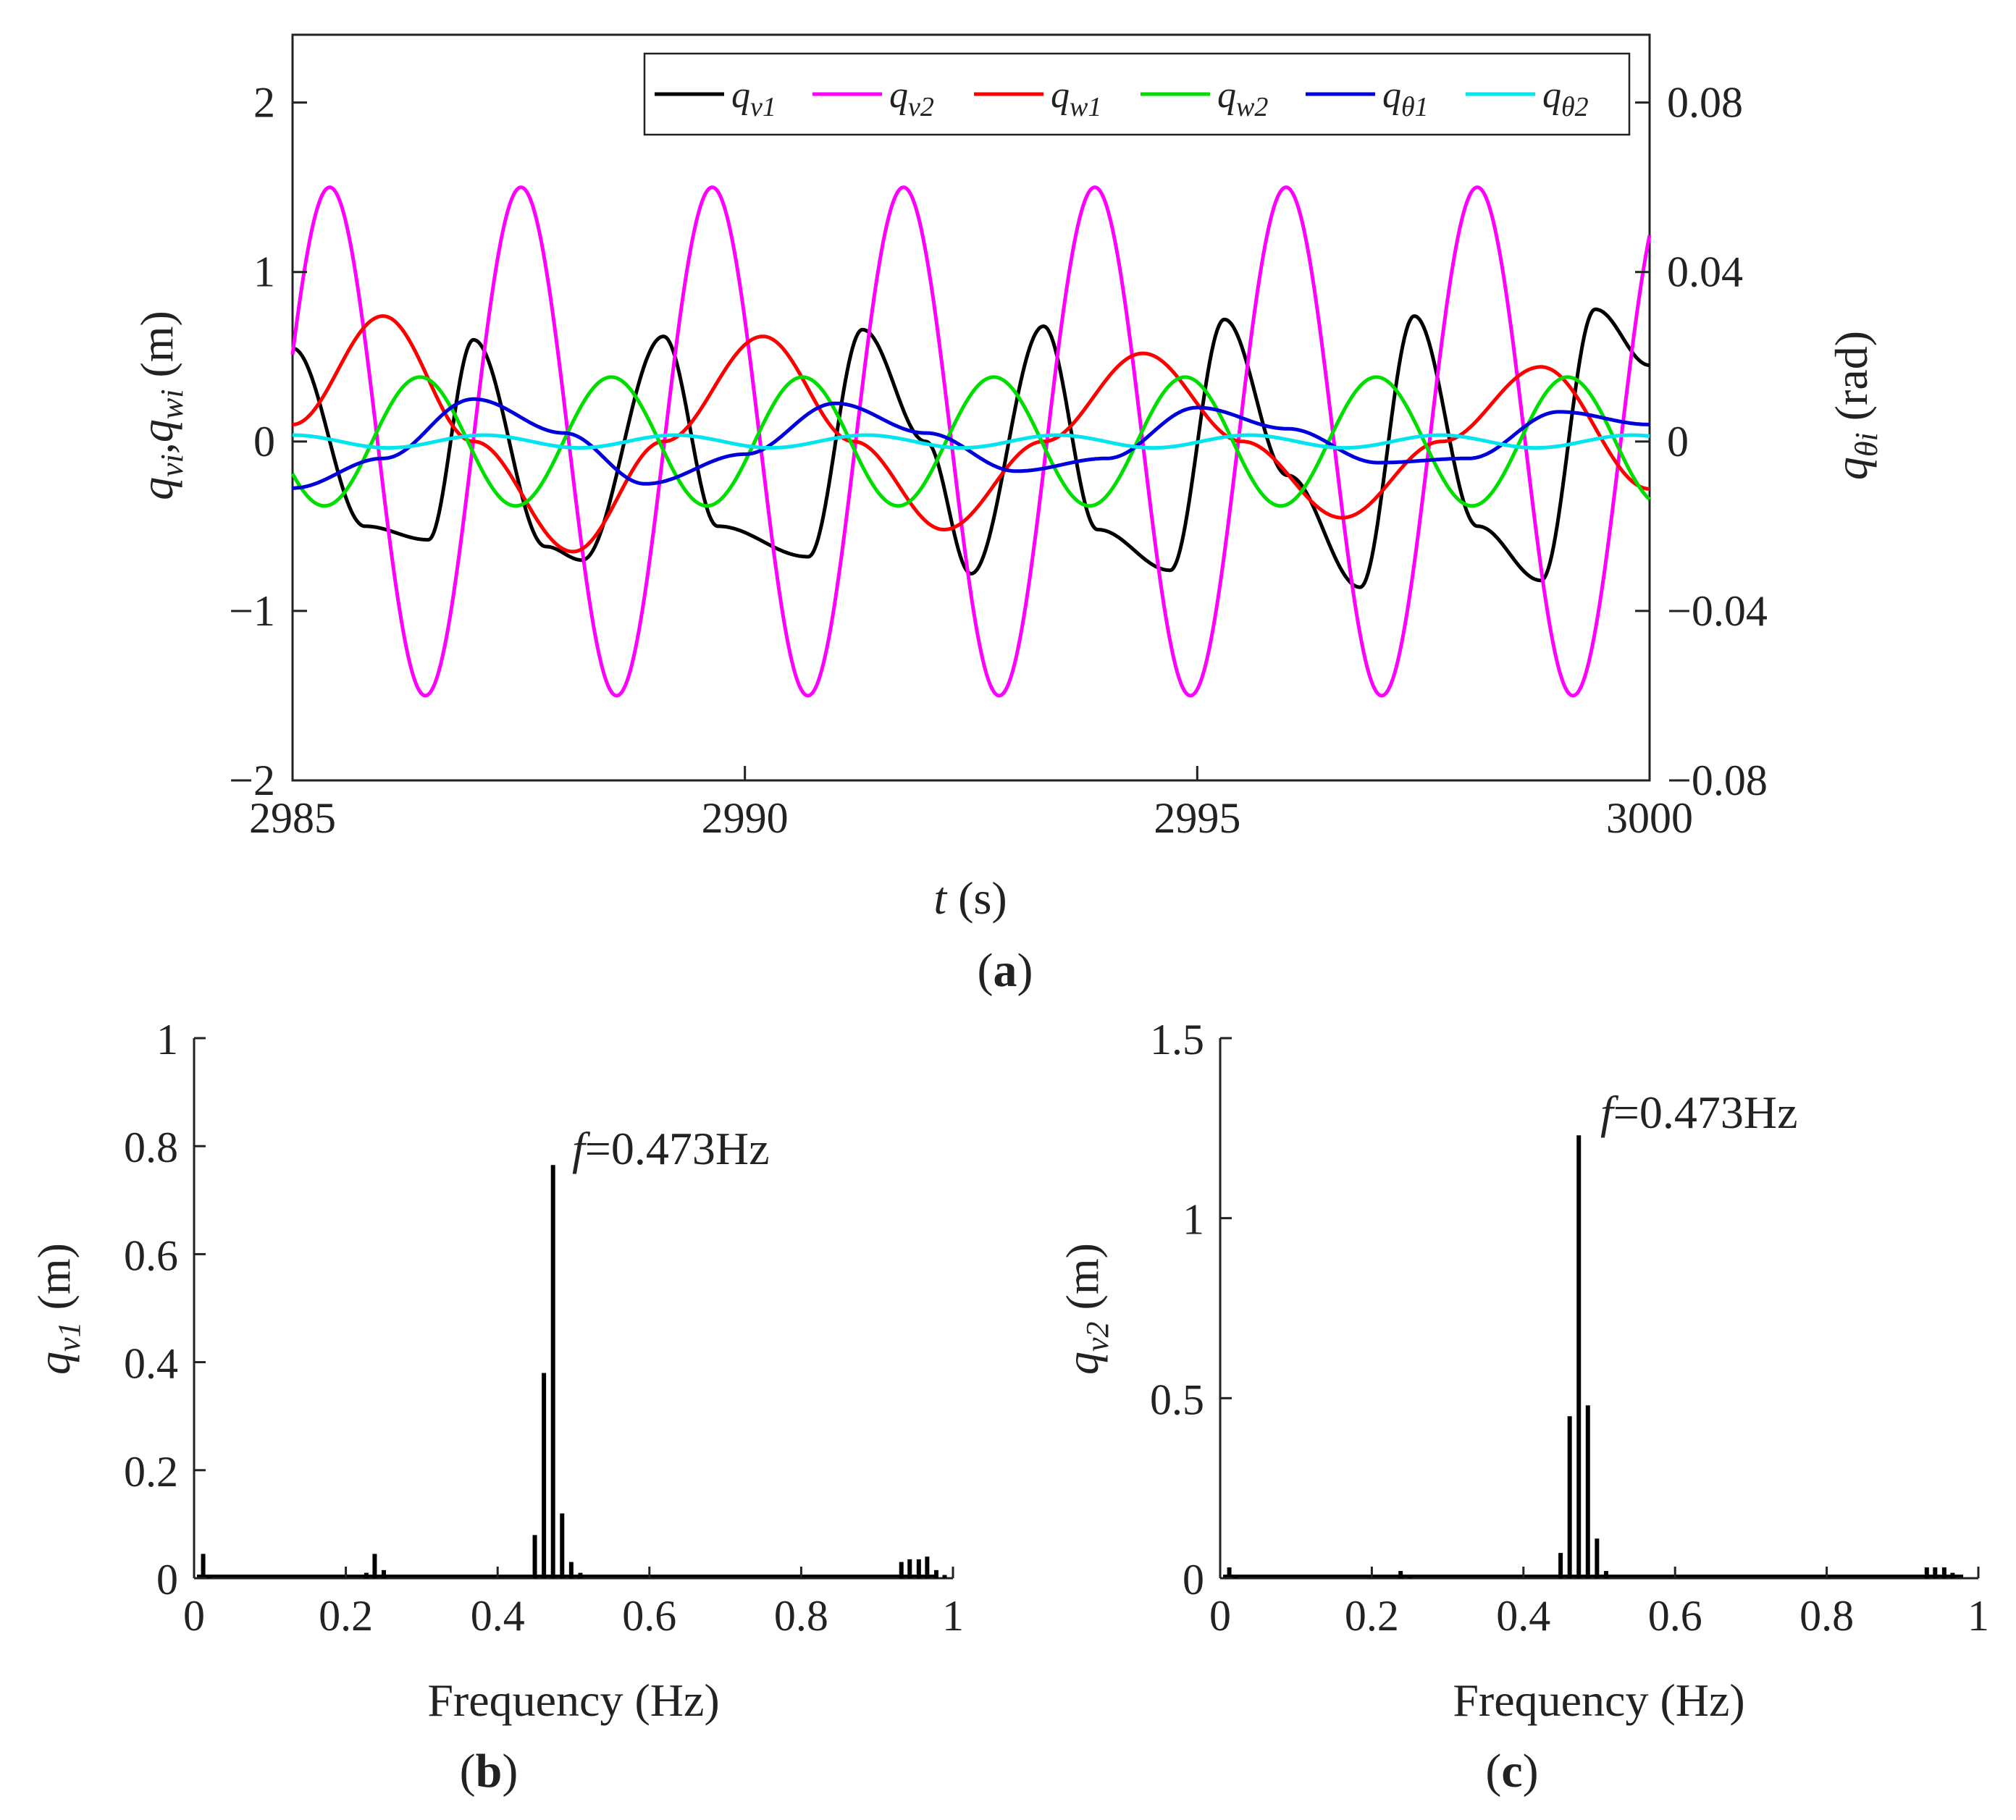 Image resolution: width=2016 pixels, height=1820 pixels. I want to click on panel-c-ticks: 0 0.2 0.4 0.6 0.8 1 0 0.5 1 1.5, so click(1569, 1328).